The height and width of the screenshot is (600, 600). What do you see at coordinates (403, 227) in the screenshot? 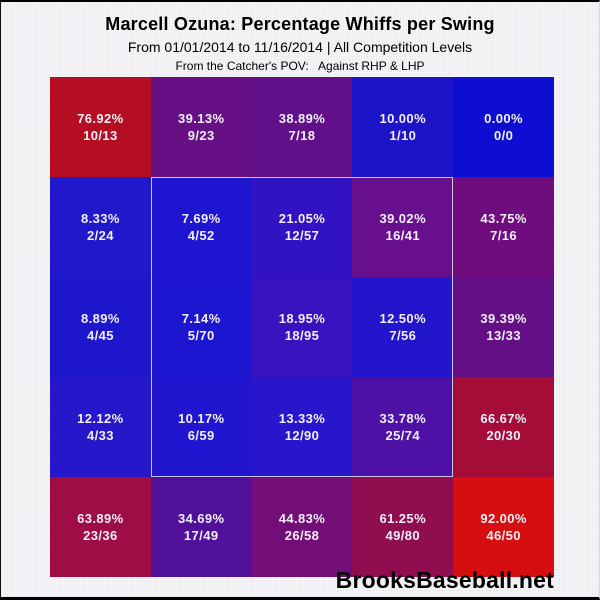
I see `heatmap-cell-r2-c4: 39.02% 16/41` at bounding box center [403, 227].